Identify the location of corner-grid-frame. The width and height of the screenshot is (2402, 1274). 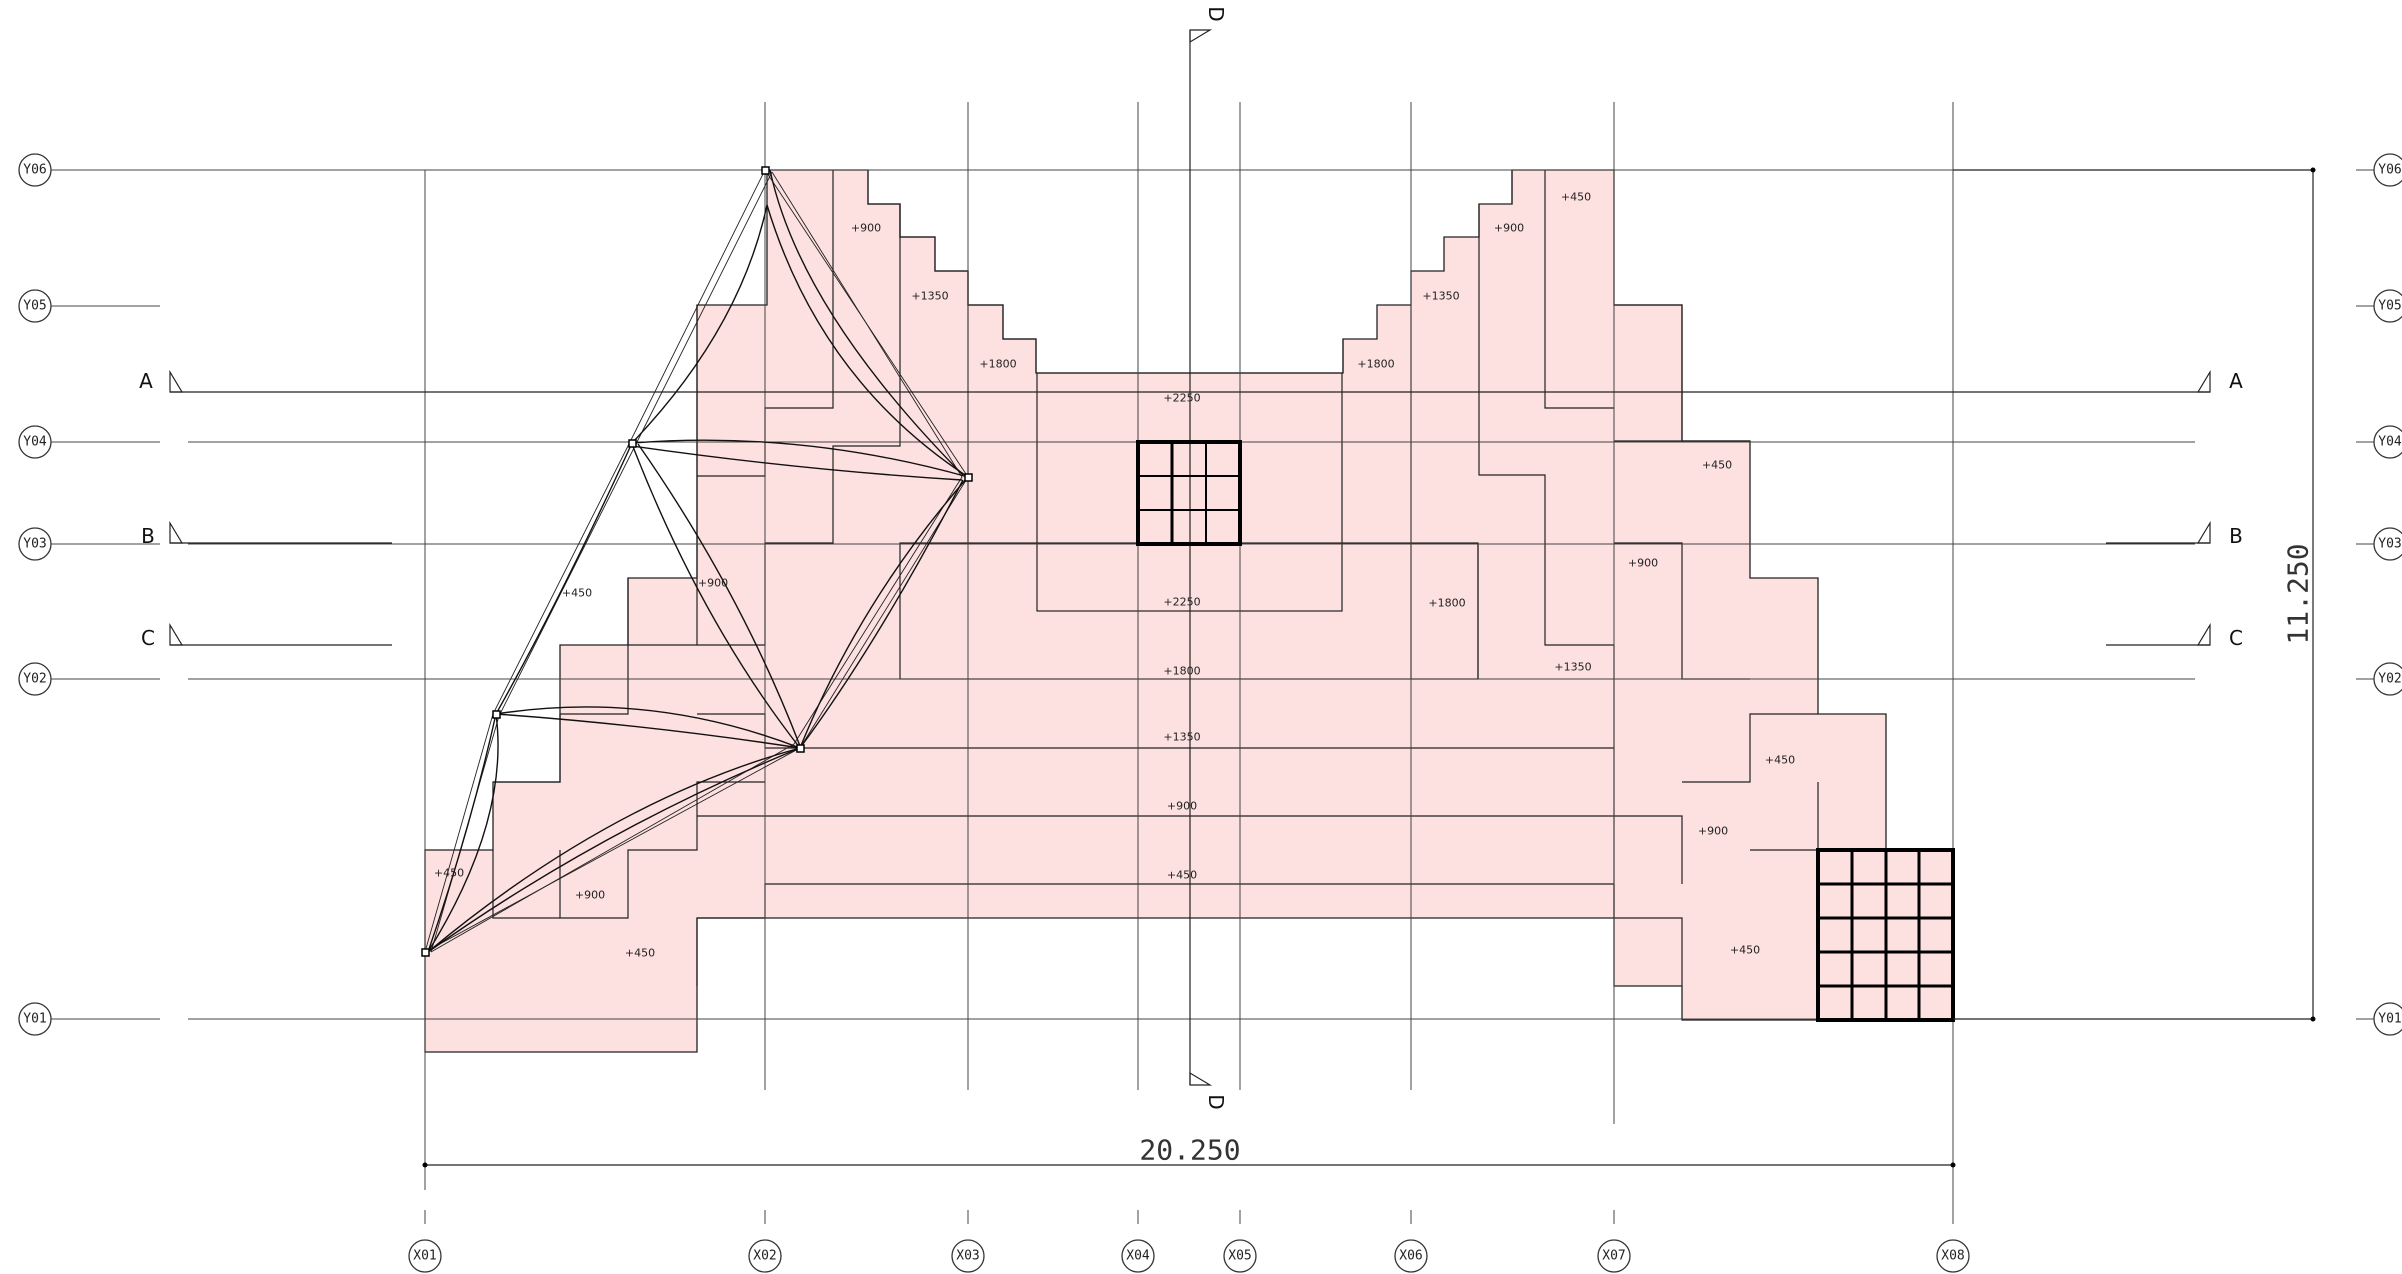
(1885, 935).